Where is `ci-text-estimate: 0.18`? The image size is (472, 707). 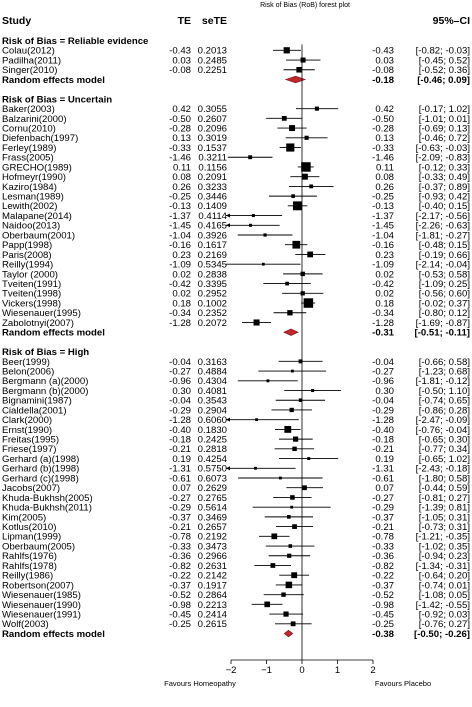 ci-text-estimate: 0.18 is located at coordinates (384, 303).